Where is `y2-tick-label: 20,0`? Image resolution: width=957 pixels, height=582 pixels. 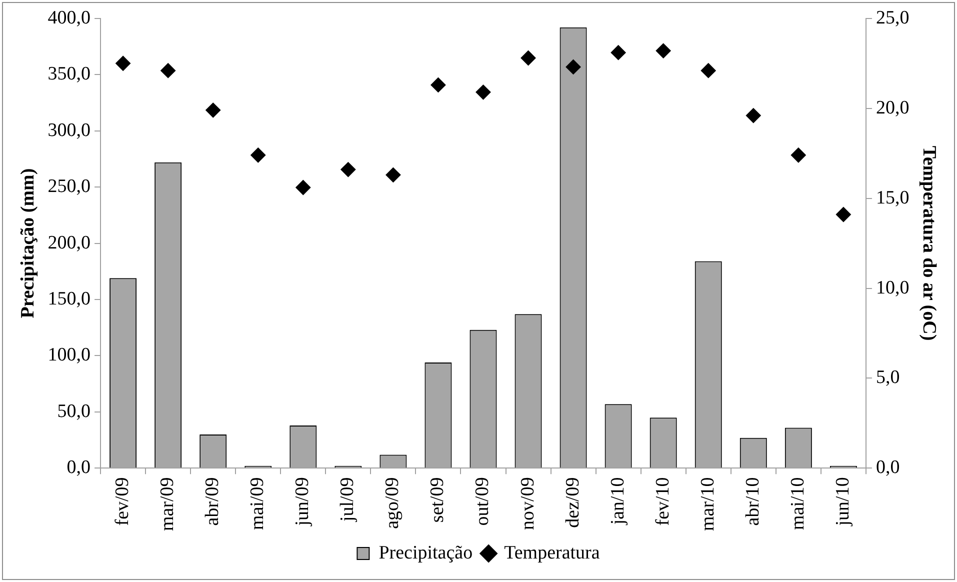 y2-tick-label: 20,0 is located at coordinates (893, 107).